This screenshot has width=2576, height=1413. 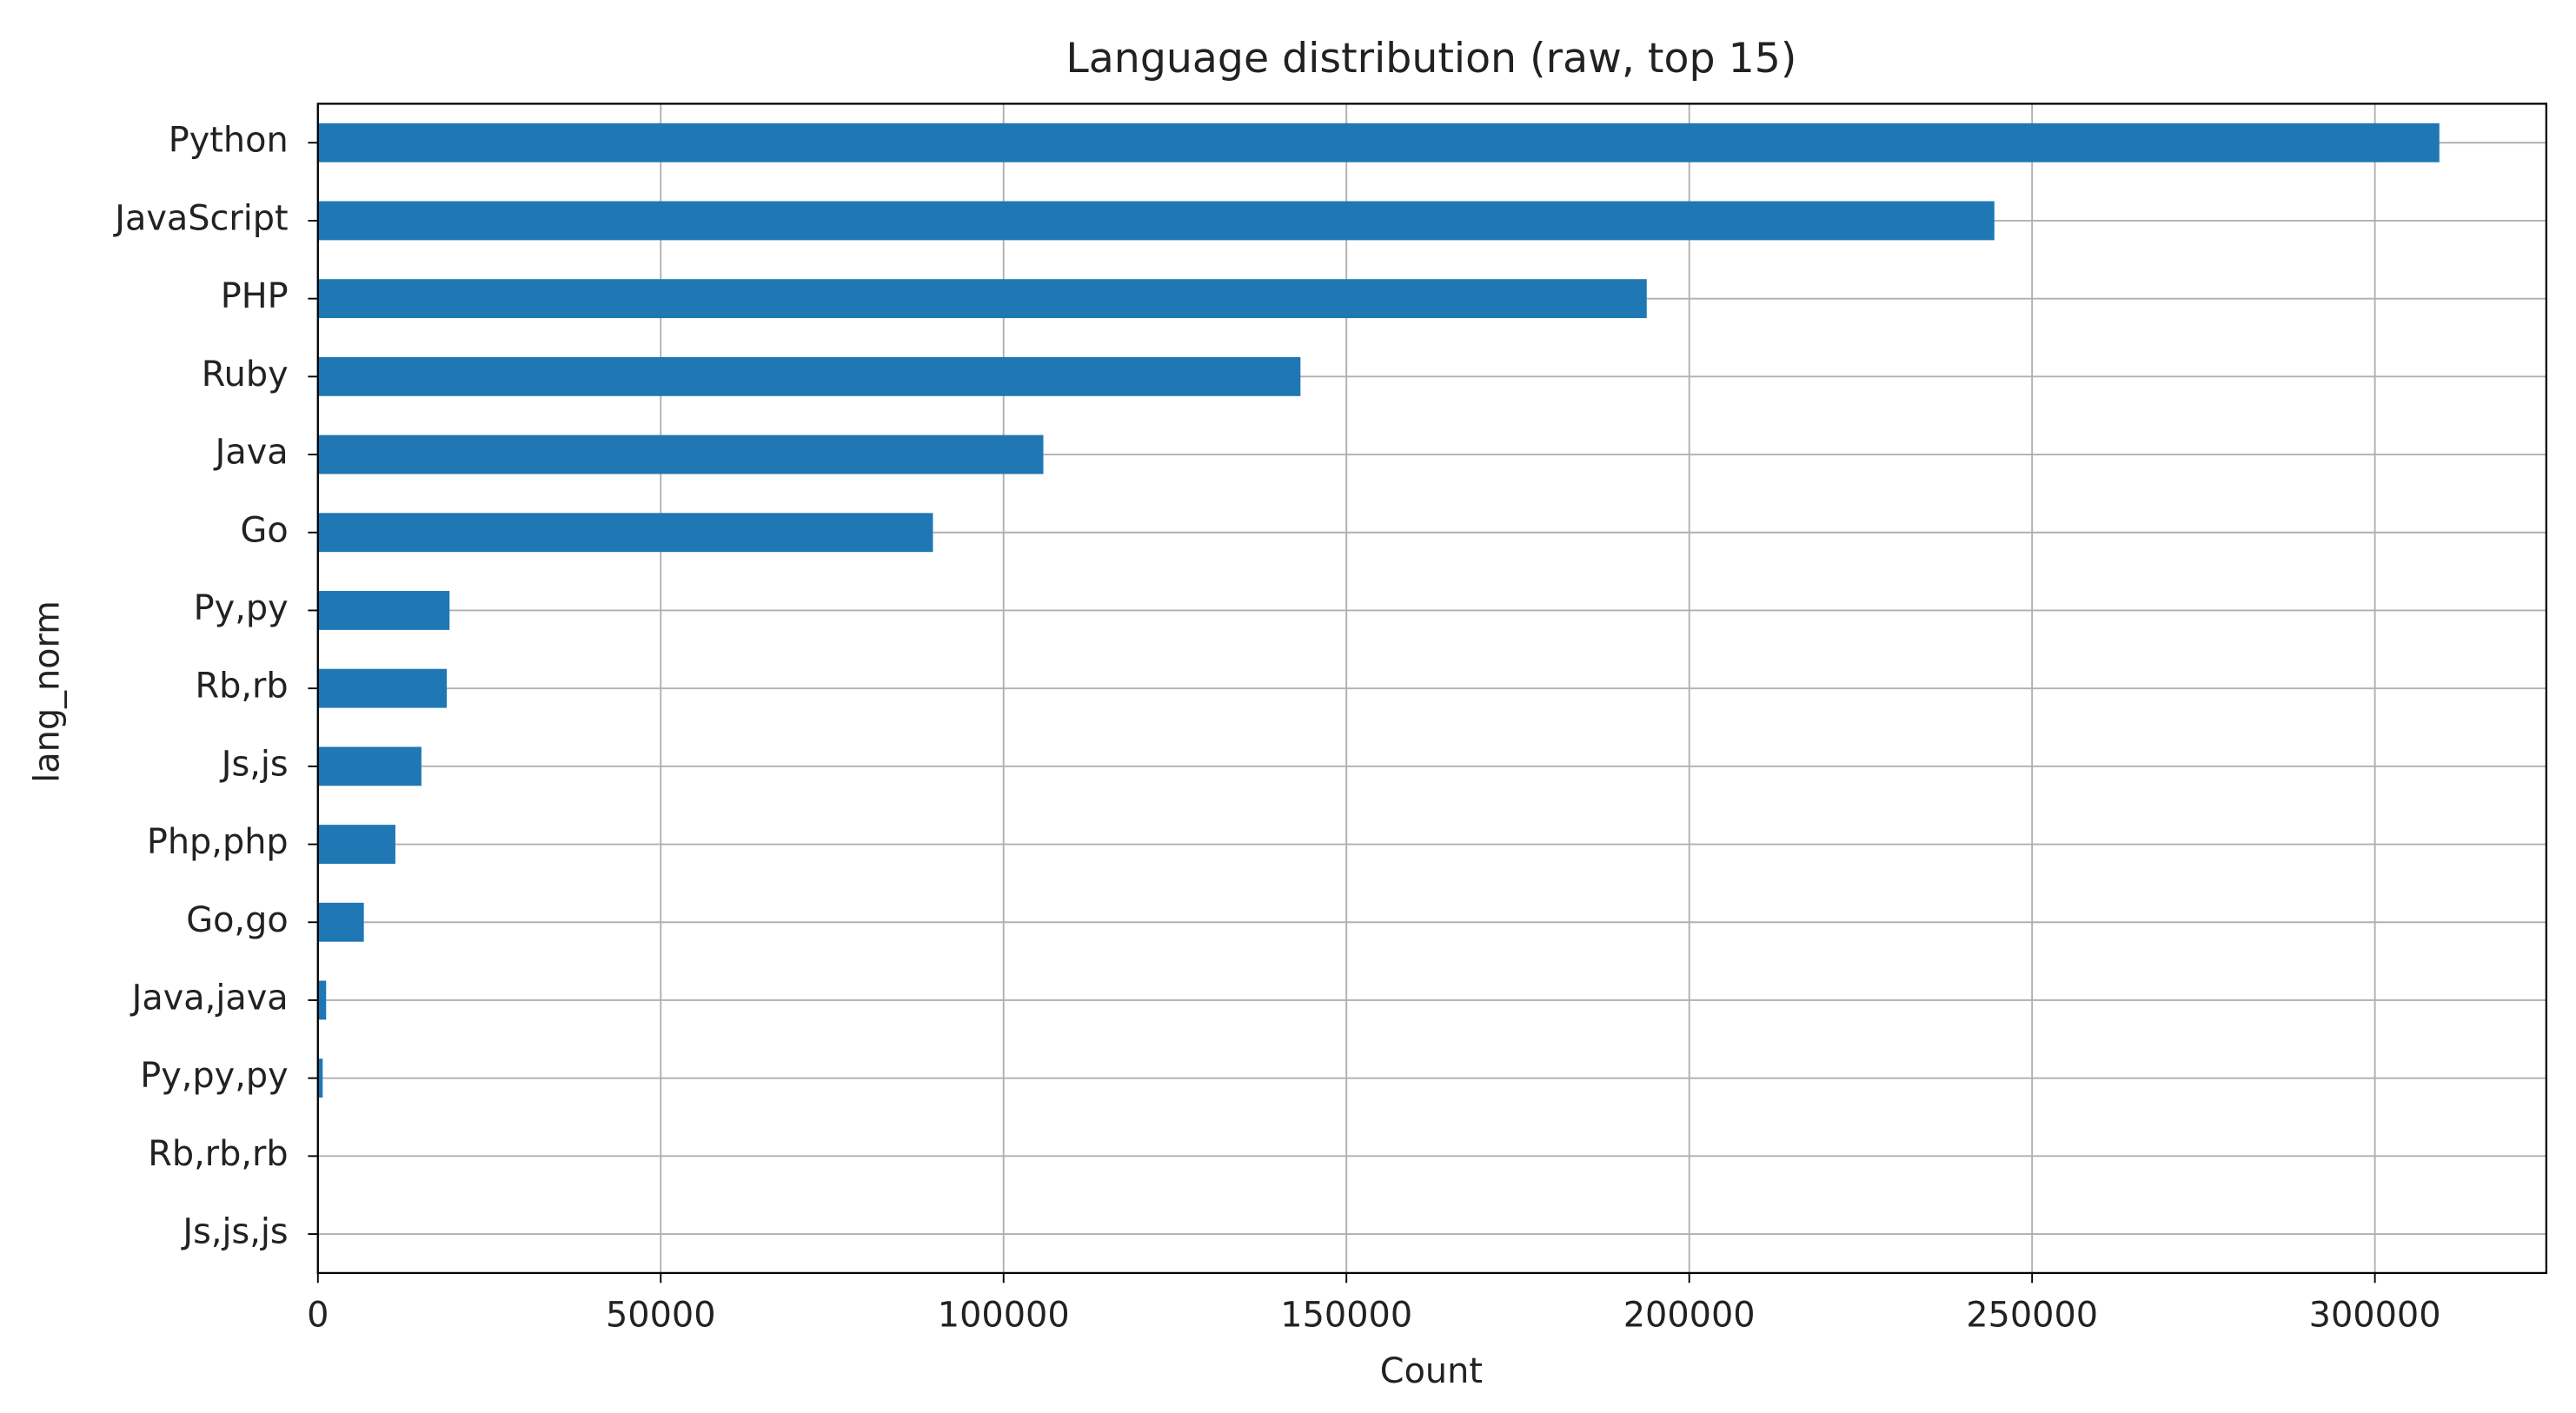 I want to click on y-tick-label: Py,py, so click(x=241, y=608).